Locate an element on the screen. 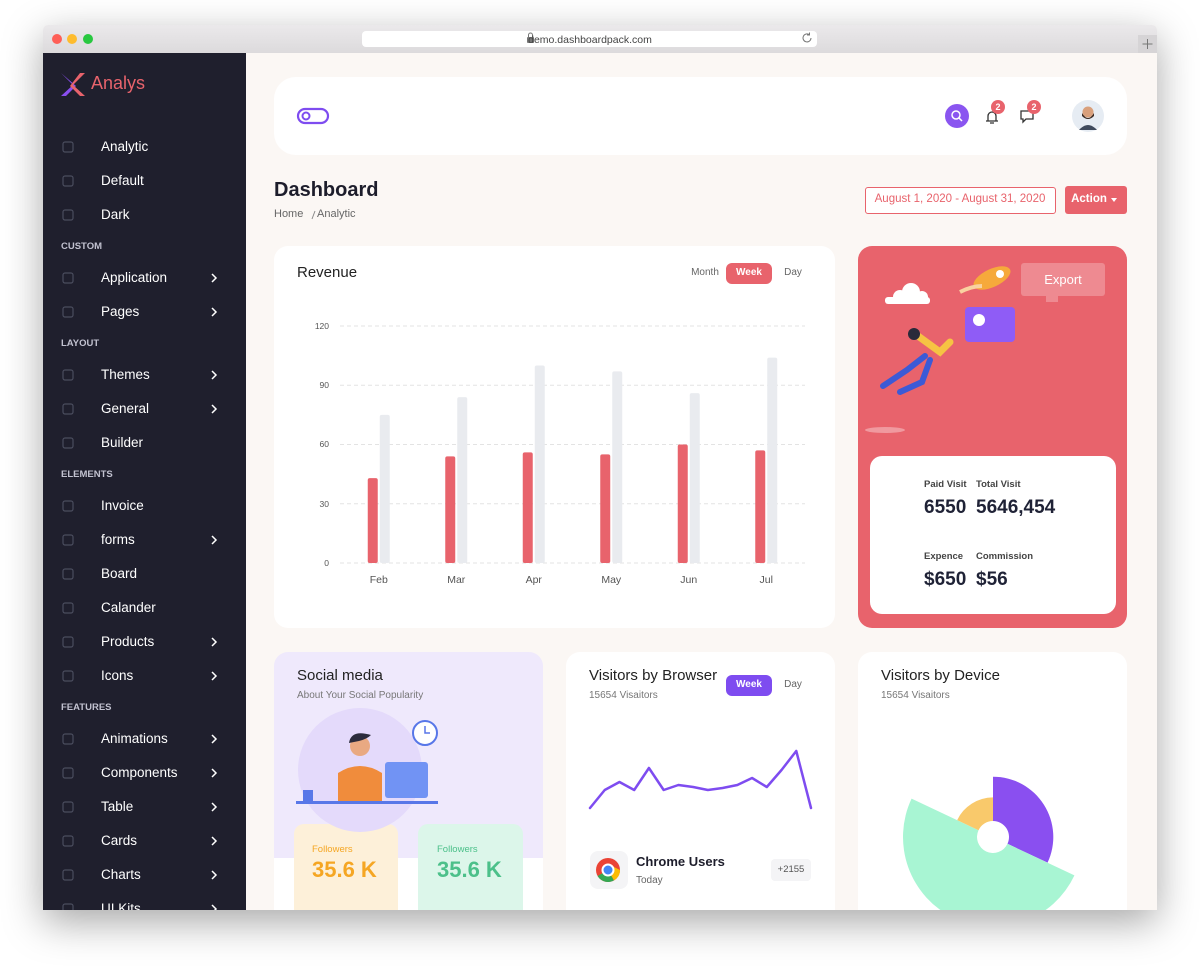  menu-item: Dark is located at coordinates (115, 214).